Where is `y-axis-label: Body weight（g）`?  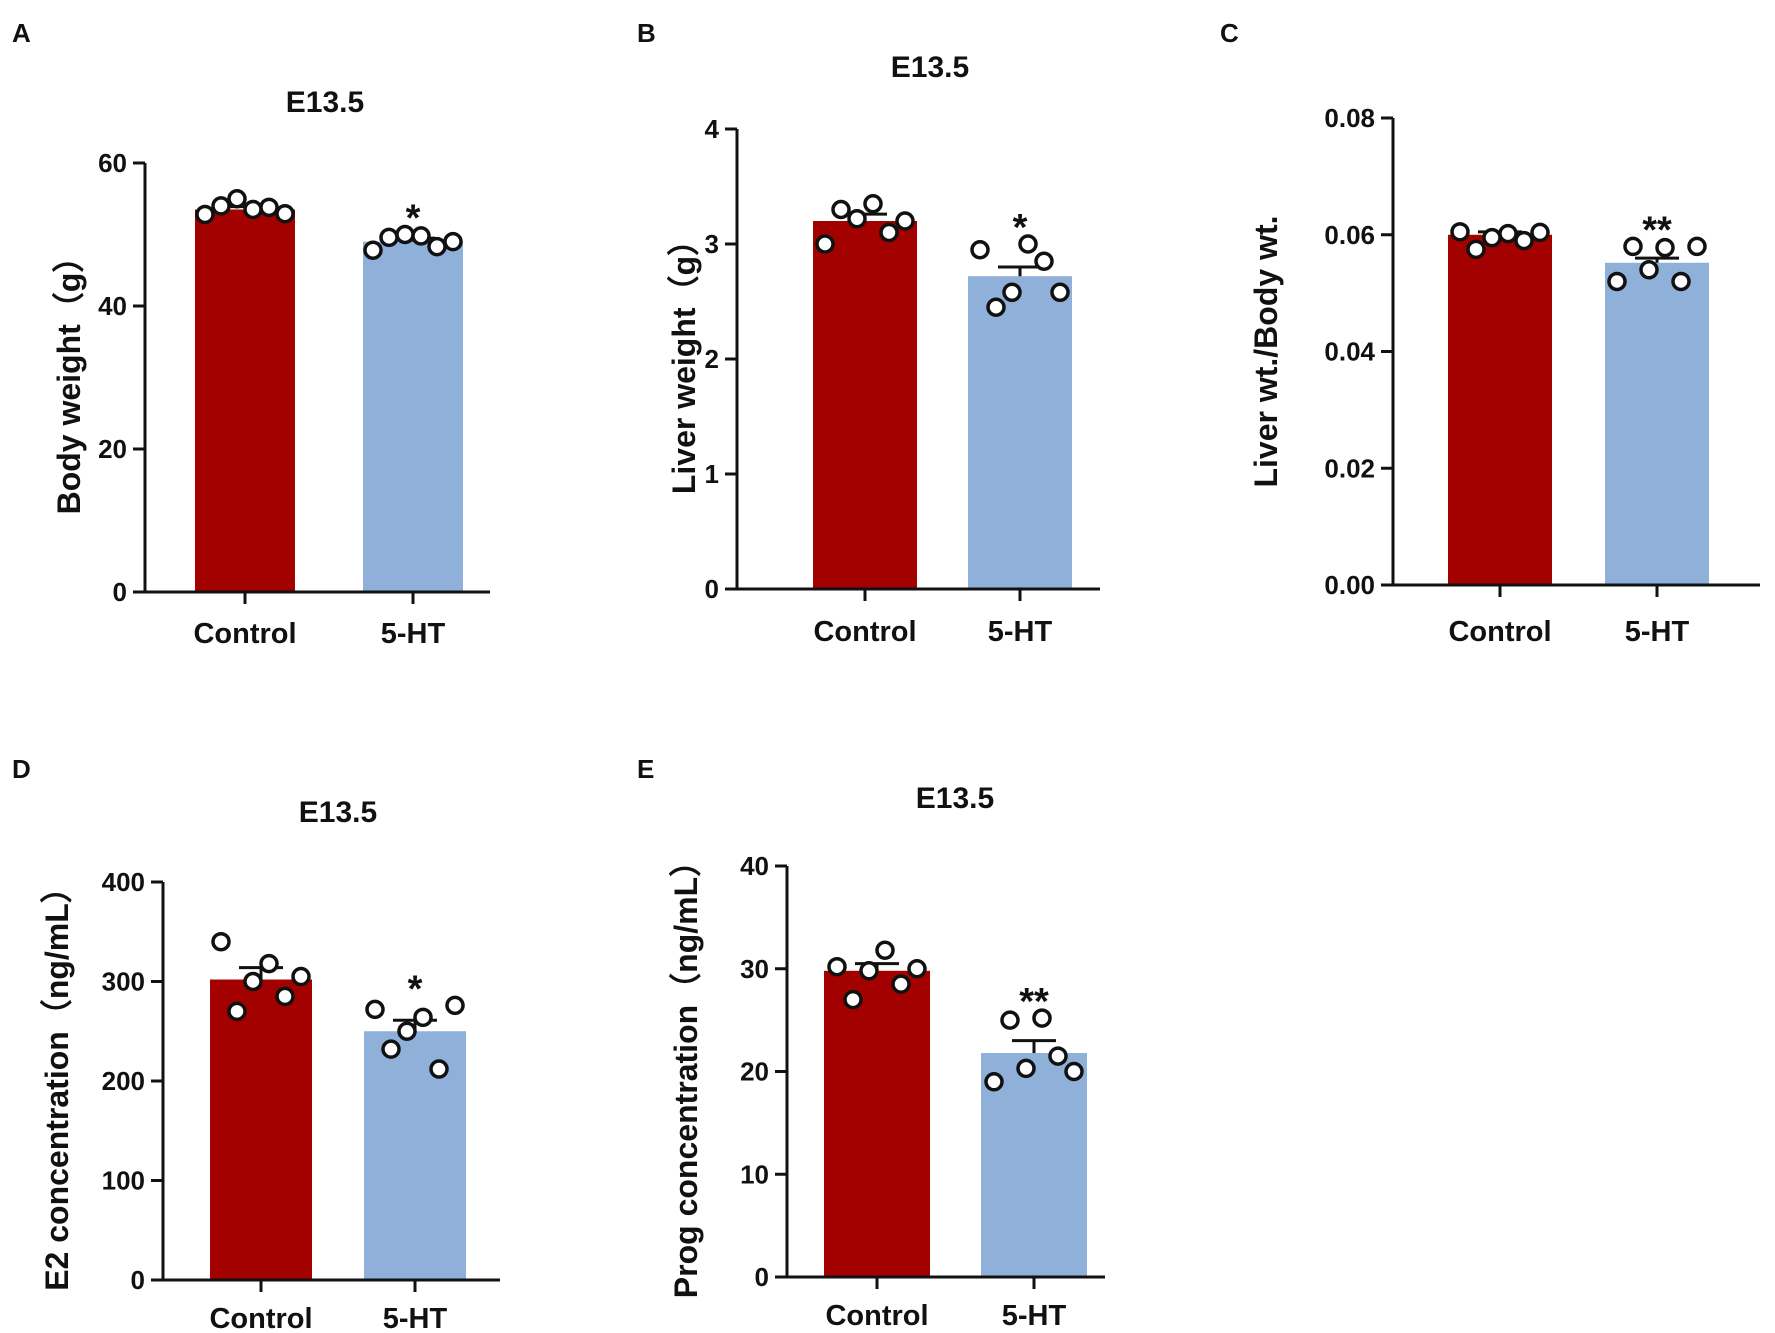 y-axis-label: Body weight（g） is located at coordinates (69, 378).